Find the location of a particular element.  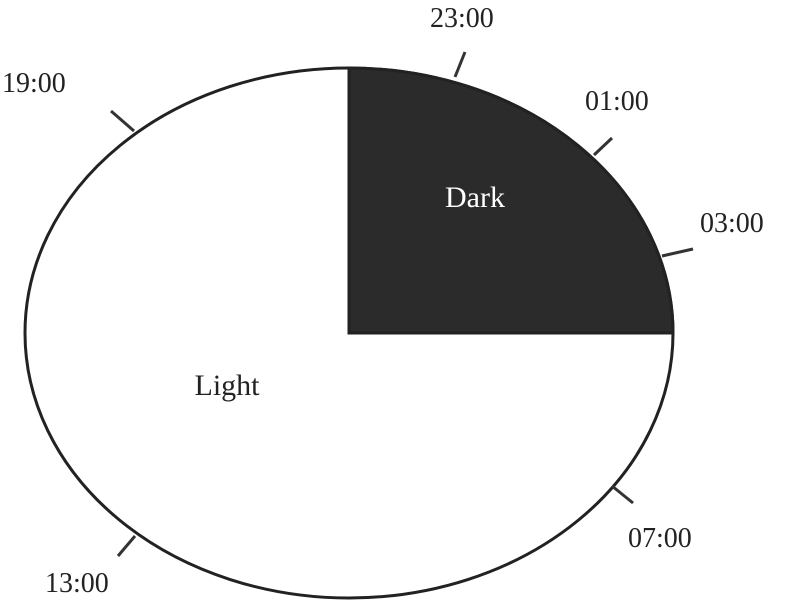

tick-label-19: 19:00 is located at coordinates (34, 83).